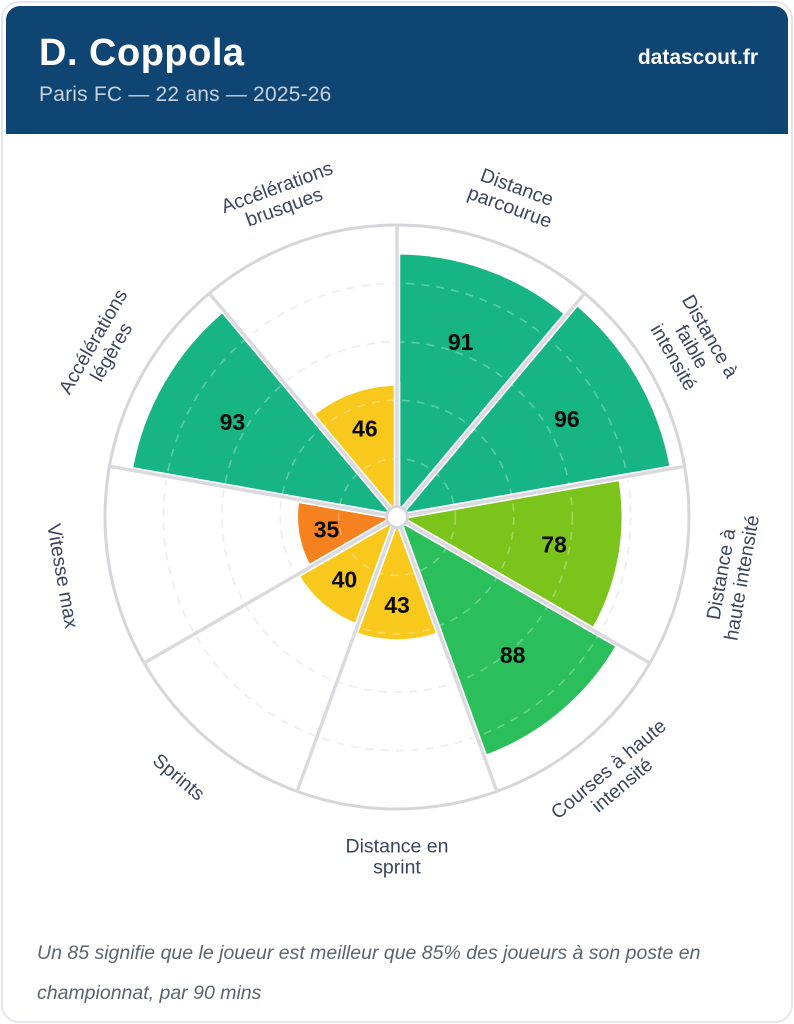 The width and height of the screenshot is (794, 1024). What do you see at coordinates (732, 576) in the screenshot?
I see `category-label: Distance àhaute intensité` at bounding box center [732, 576].